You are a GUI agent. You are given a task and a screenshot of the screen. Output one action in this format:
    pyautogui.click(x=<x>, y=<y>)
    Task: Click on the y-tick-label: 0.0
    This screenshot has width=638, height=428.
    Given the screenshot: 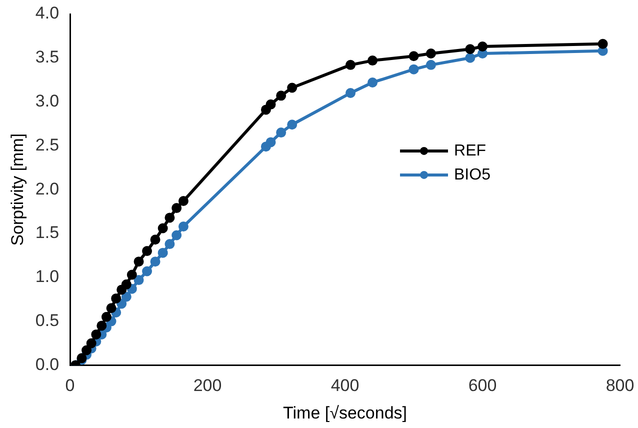 What is the action you would take?
    pyautogui.click(x=47, y=364)
    